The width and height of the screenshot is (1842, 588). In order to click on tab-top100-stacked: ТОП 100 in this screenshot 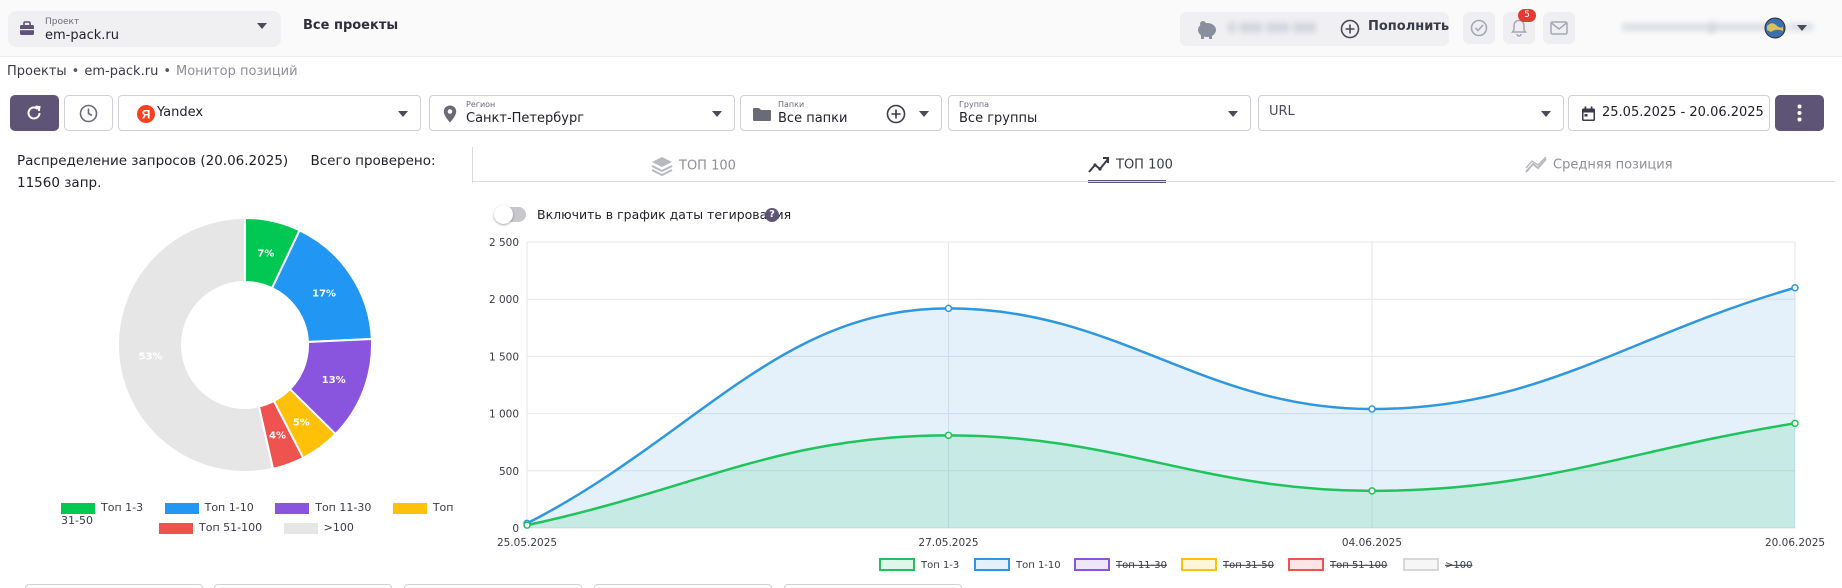, I will do `click(693, 166)`.